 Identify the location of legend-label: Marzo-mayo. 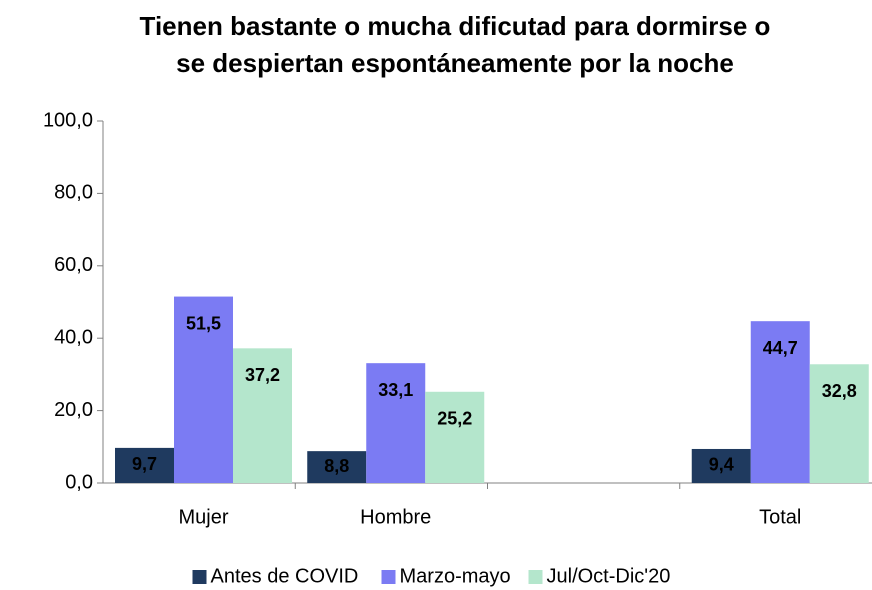
(455, 576).